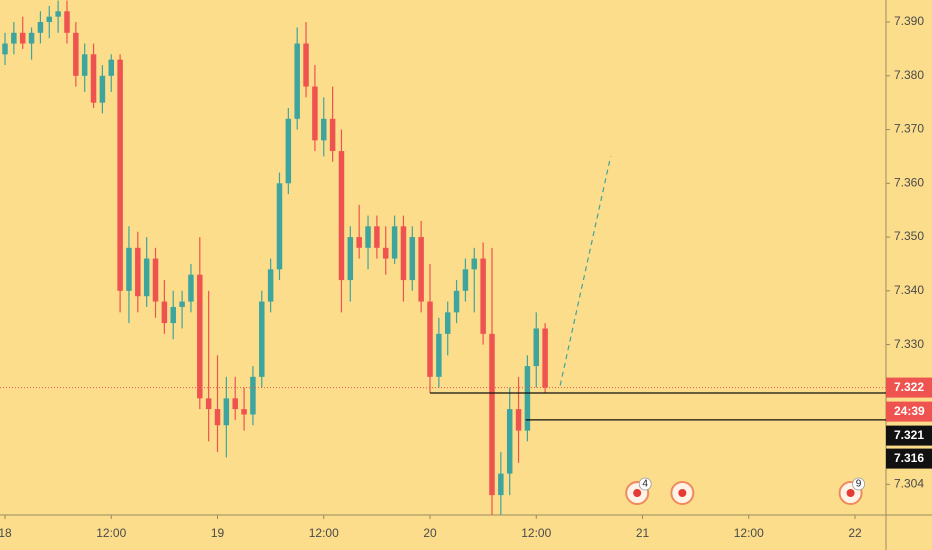  I want to click on y-tick-label: 7.390, so click(909, 21).